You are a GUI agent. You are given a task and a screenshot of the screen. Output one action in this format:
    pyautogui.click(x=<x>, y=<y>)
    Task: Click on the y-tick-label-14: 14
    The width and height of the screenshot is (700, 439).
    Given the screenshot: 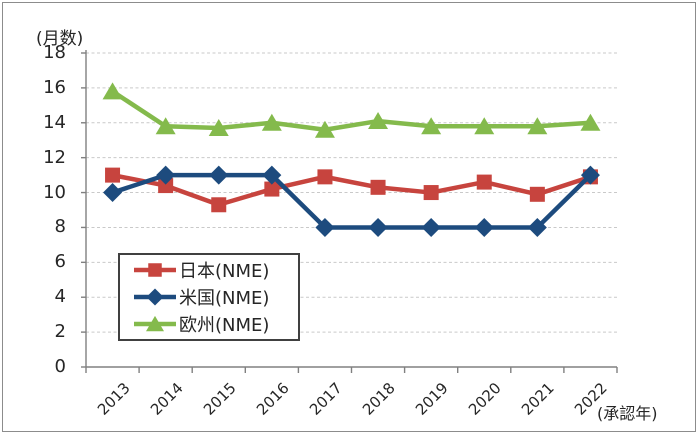 What is the action you would take?
    pyautogui.click(x=54, y=122)
    